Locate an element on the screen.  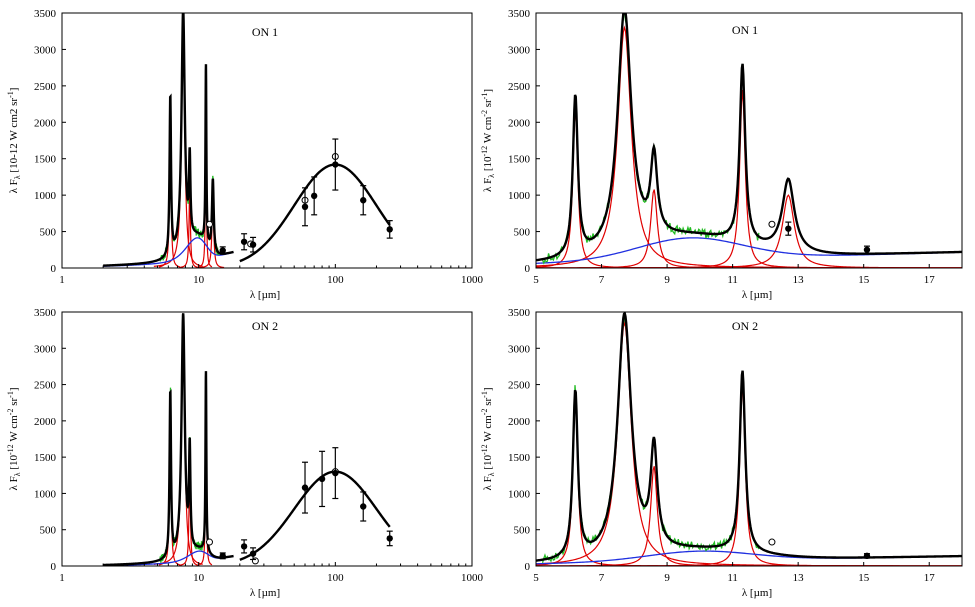
continuum-component is located at coordinates (749, 250).